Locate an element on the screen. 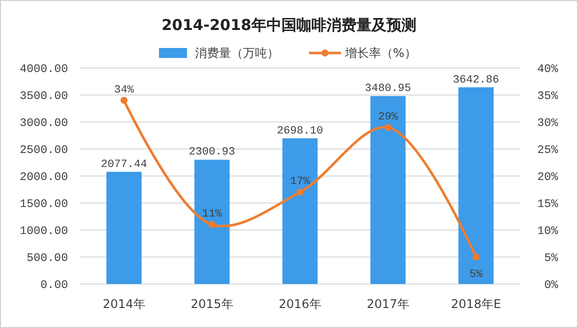 This screenshot has height=328, width=578. y2-tick-label: 40% is located at coordinates (547, 69).